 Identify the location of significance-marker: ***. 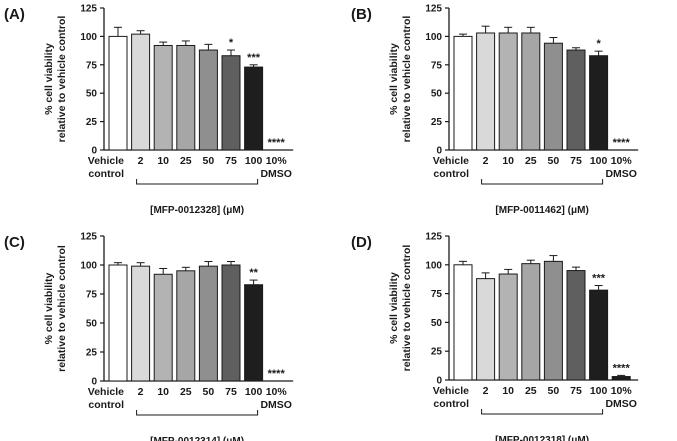
(599, 279).